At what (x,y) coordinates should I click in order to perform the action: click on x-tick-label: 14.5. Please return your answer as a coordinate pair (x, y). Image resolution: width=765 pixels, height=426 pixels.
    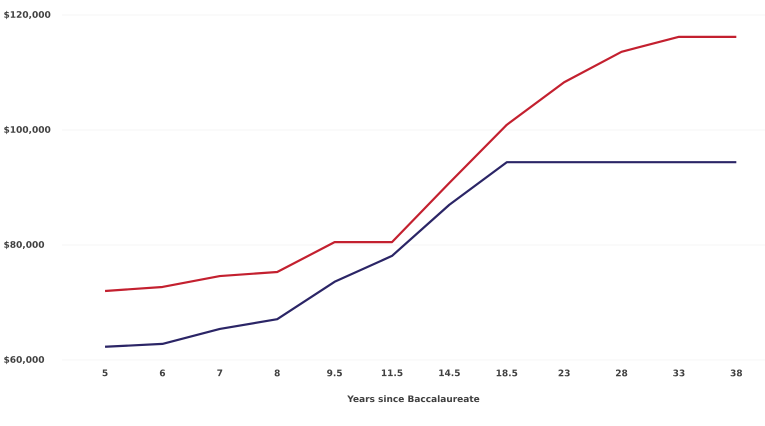
    Looking at the image, I should click on (449, 373).